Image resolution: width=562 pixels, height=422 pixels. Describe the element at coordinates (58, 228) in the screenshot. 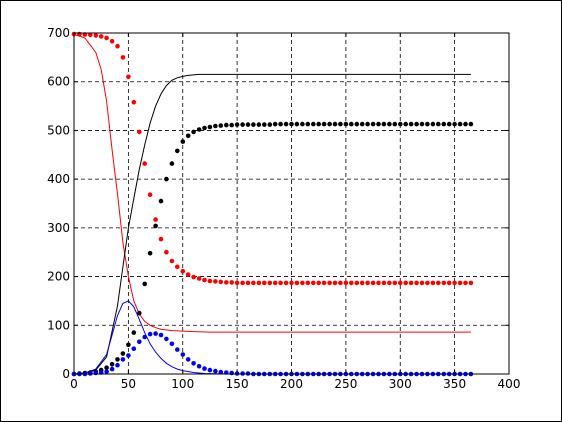

I see `y-tick-label: 300` at that location.